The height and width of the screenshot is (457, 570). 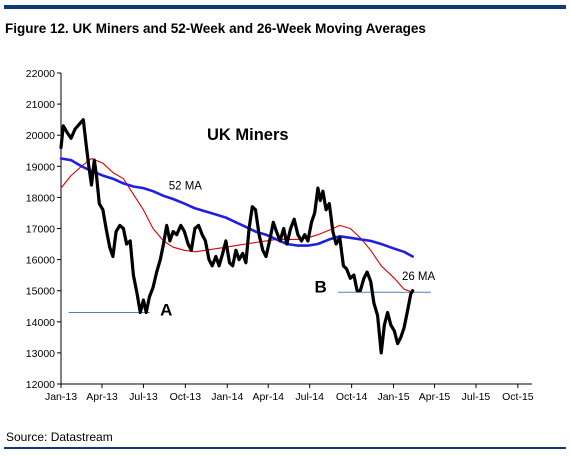 What do you see at coordinates (352, 397) in the screenshot?
I see `x-tick-label: Oct-14` at bounding box center [352, 397].